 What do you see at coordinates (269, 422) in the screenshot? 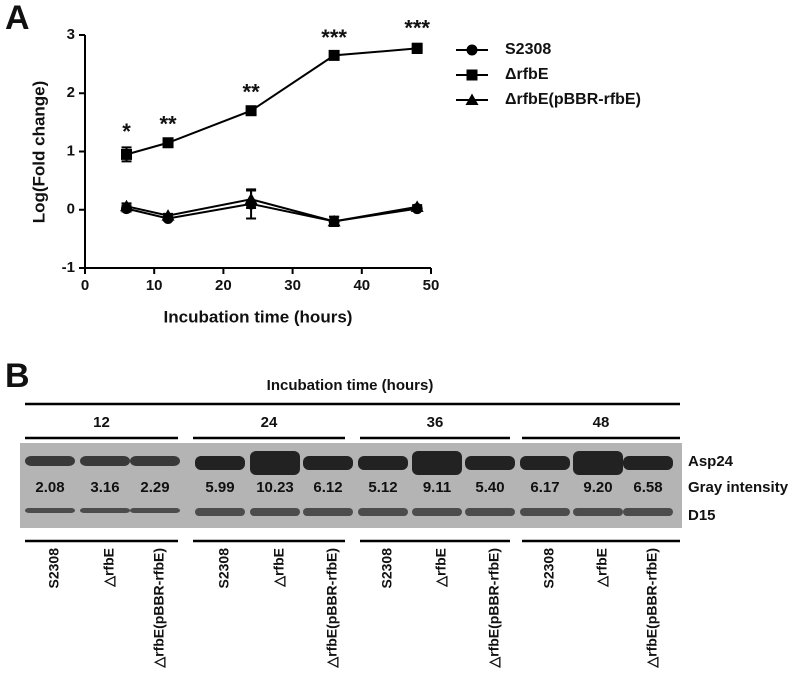
I see `group-label: 24` at bounding box center [269, 422].